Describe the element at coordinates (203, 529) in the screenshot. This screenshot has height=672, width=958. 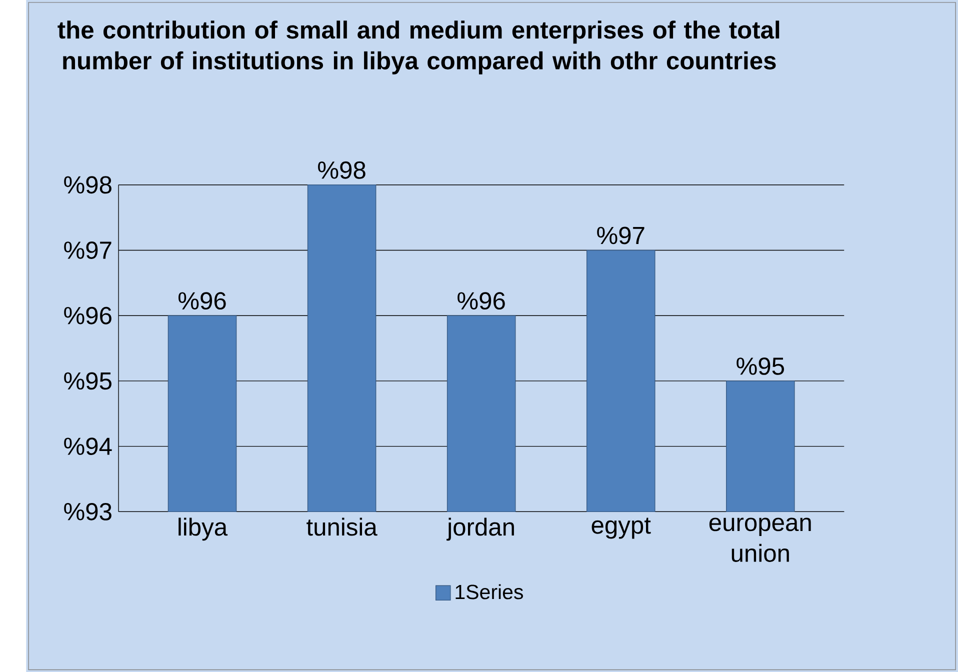
I see `x-tick-label: libya` at that location.